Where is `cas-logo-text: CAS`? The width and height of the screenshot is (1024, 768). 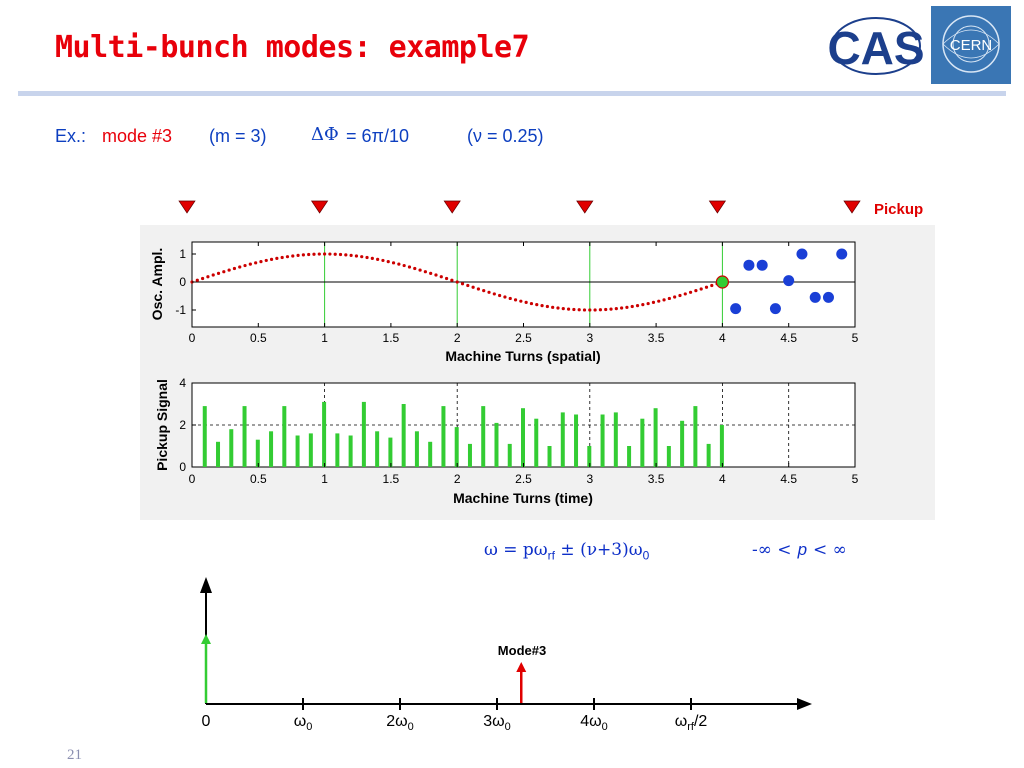
cas-logo-text: CAS is located at coordinates (875, 48).